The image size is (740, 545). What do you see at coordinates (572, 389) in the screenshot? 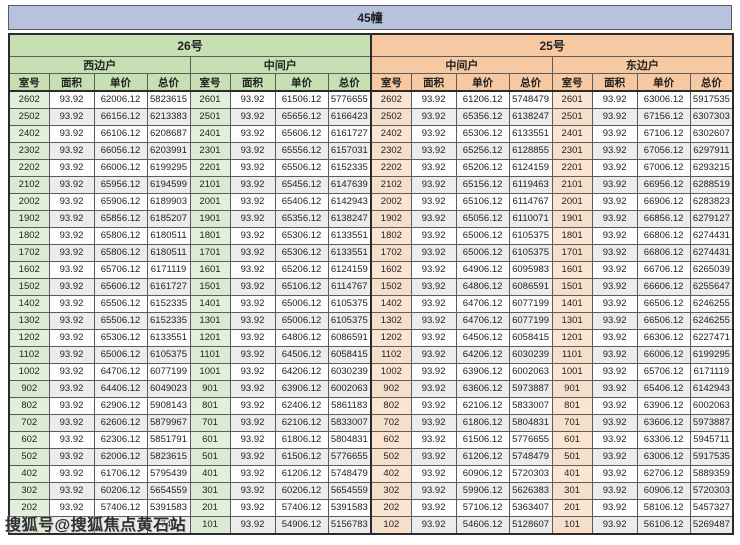
I see `cell-room: 901` at bounding box center [572, 389].